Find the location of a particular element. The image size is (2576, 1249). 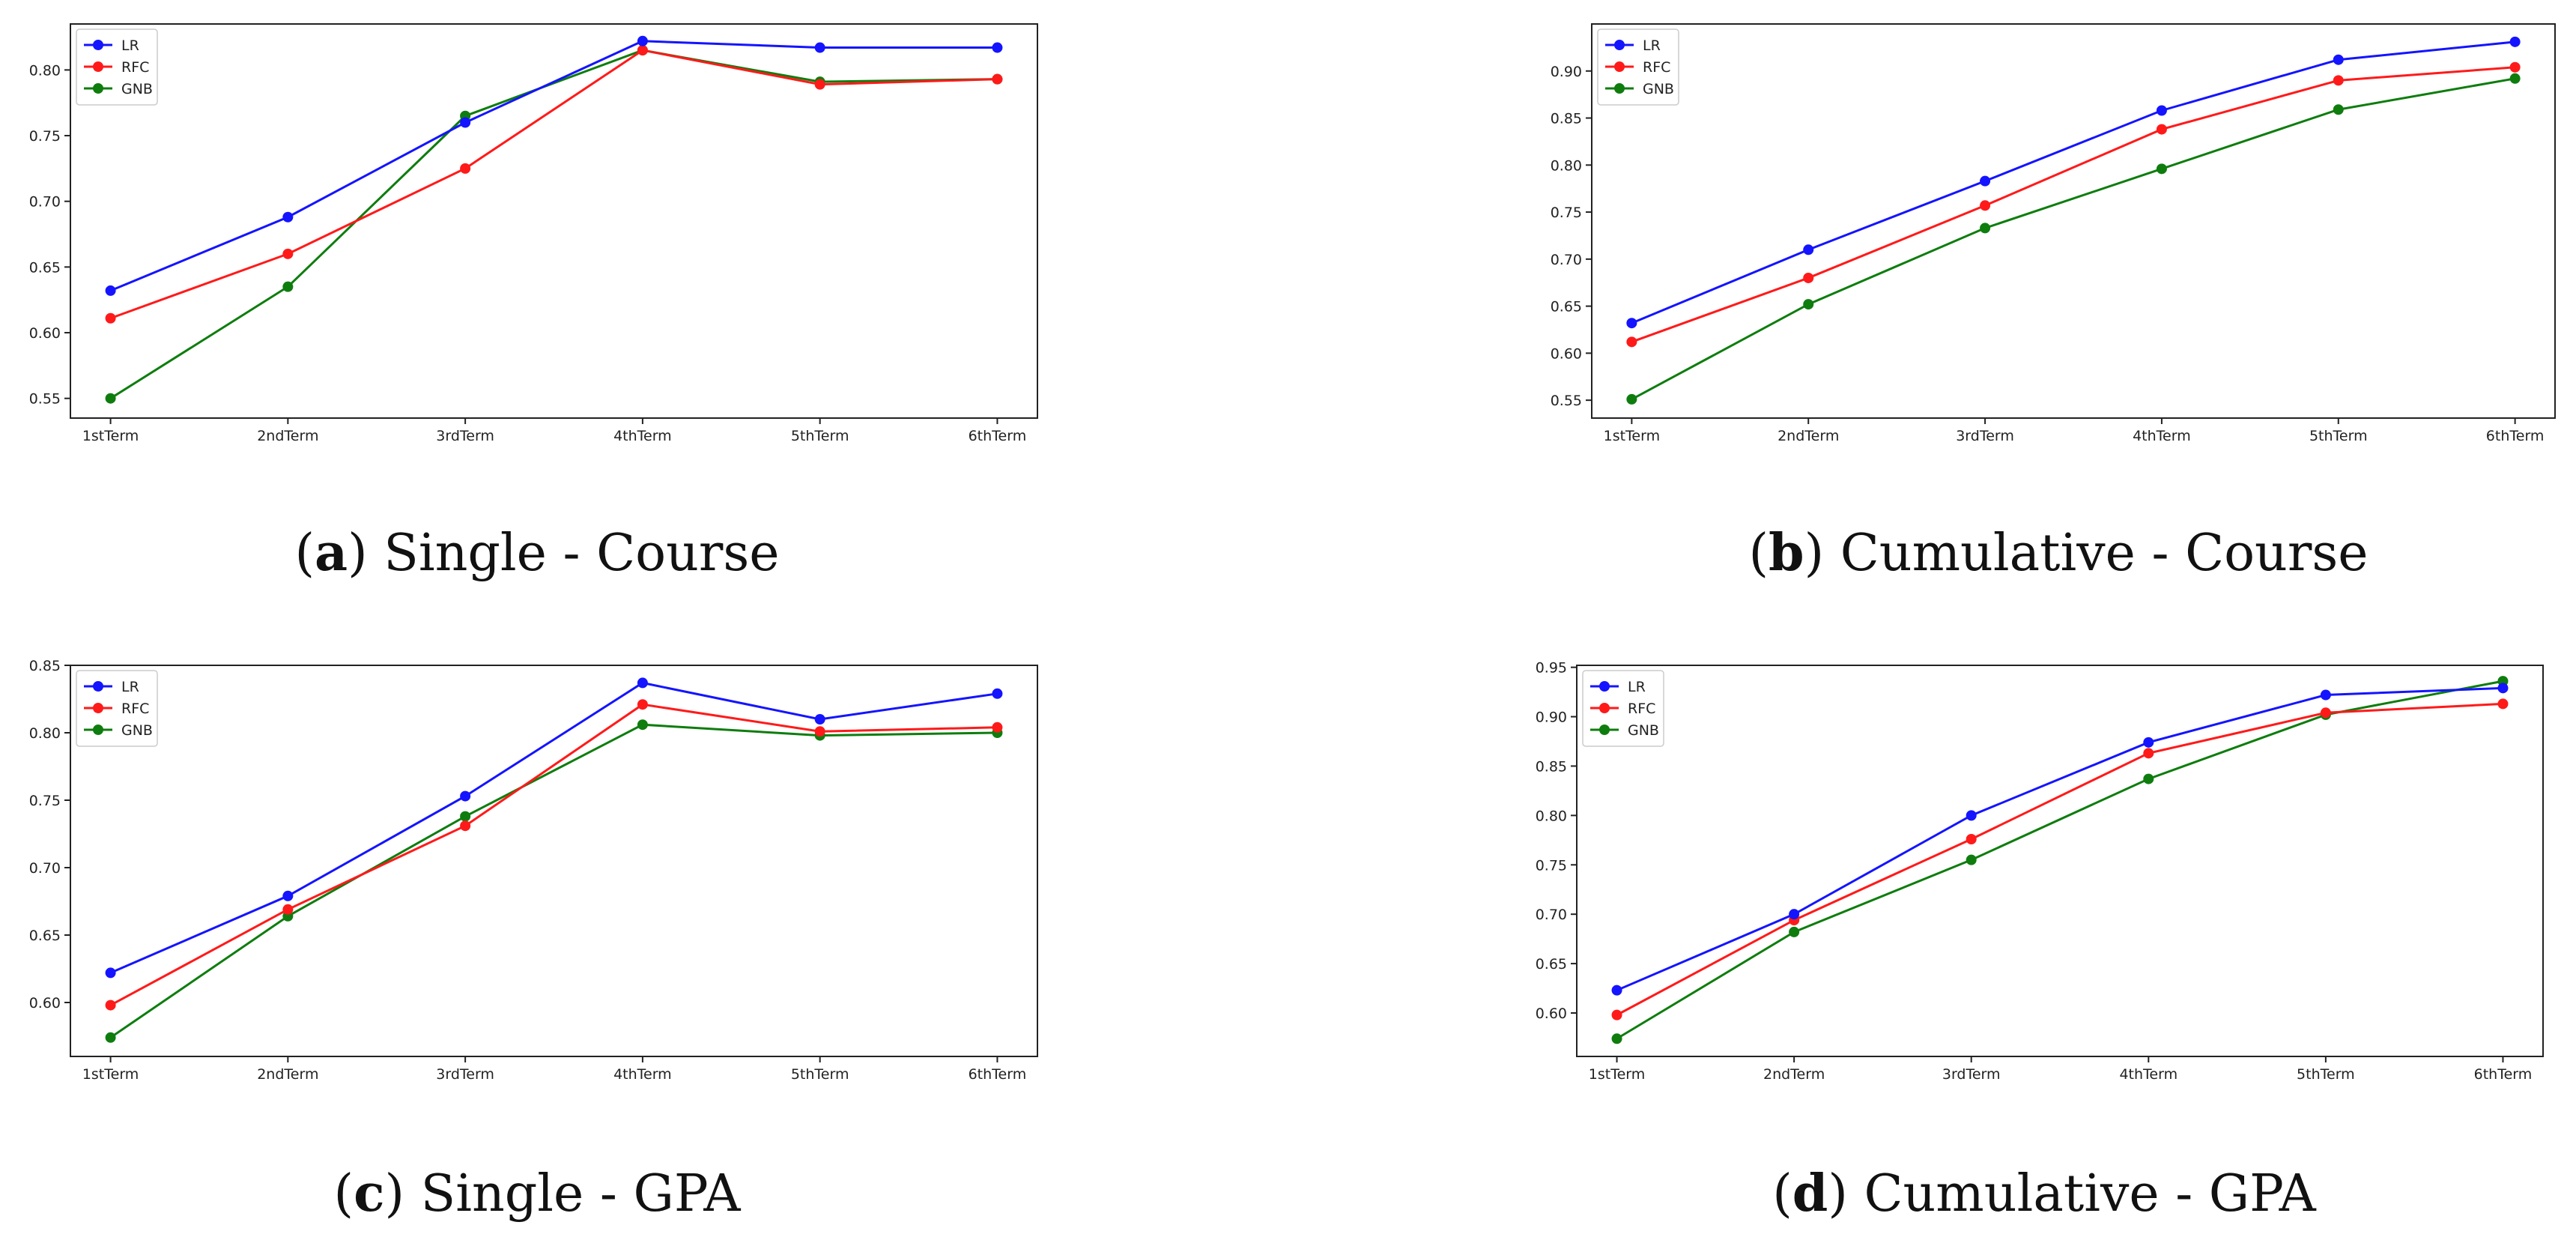

y-tick-label-b-7: 0.90 is located at coordinates (1567, 72).